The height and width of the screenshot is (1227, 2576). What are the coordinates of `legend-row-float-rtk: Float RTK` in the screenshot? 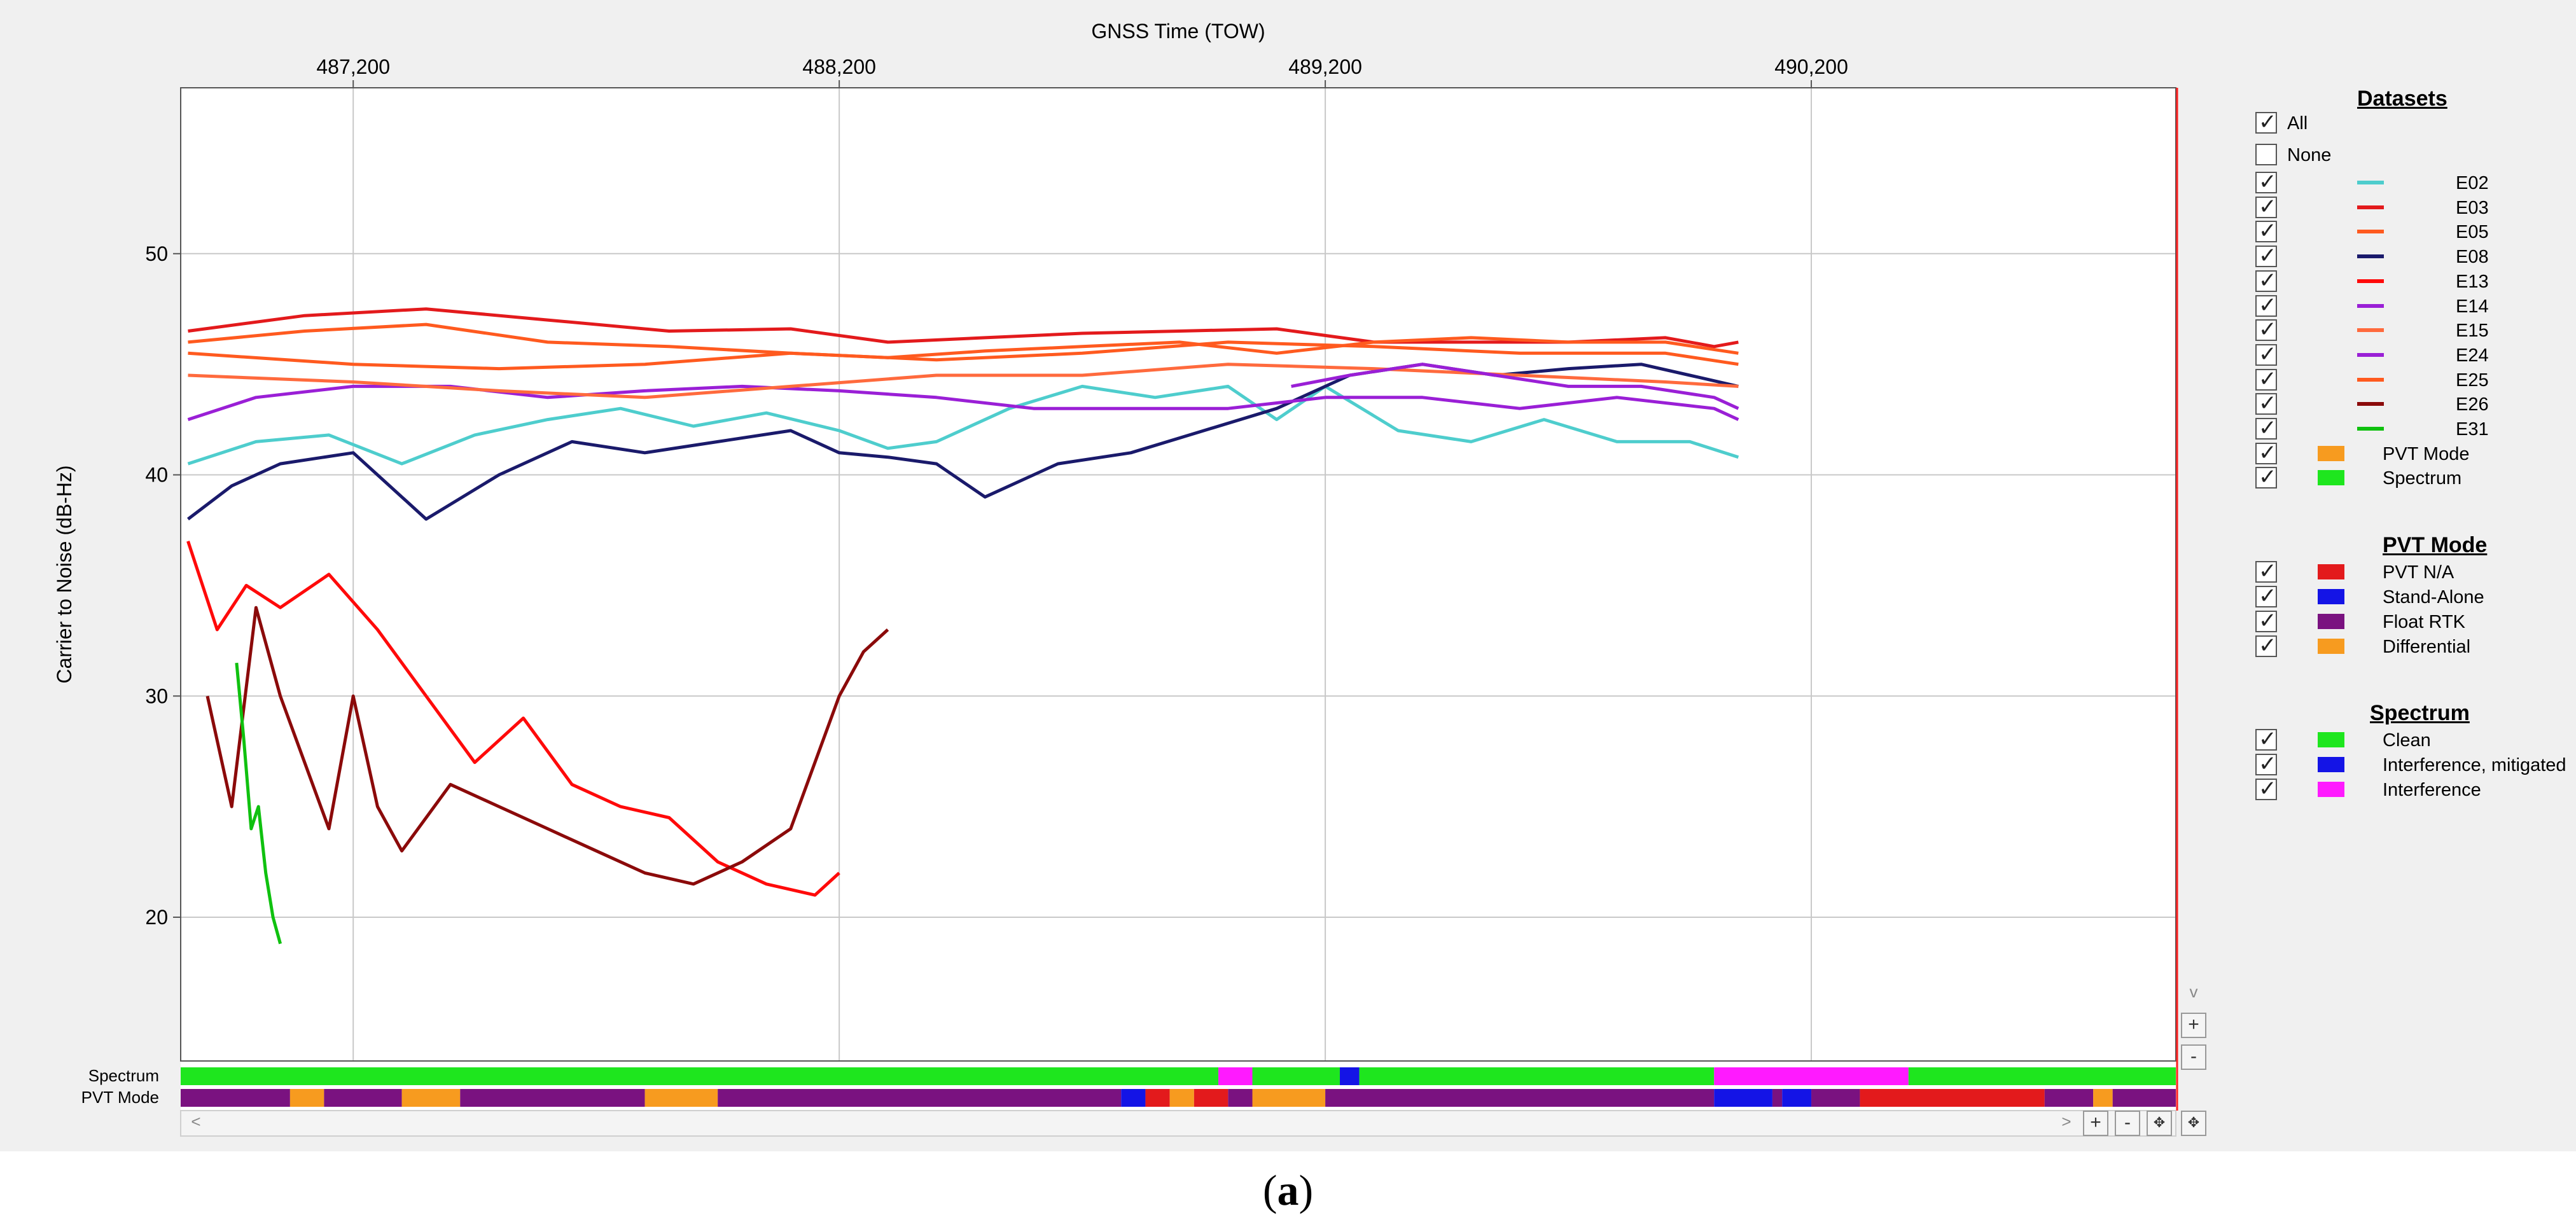 It's located at (2408, 622).